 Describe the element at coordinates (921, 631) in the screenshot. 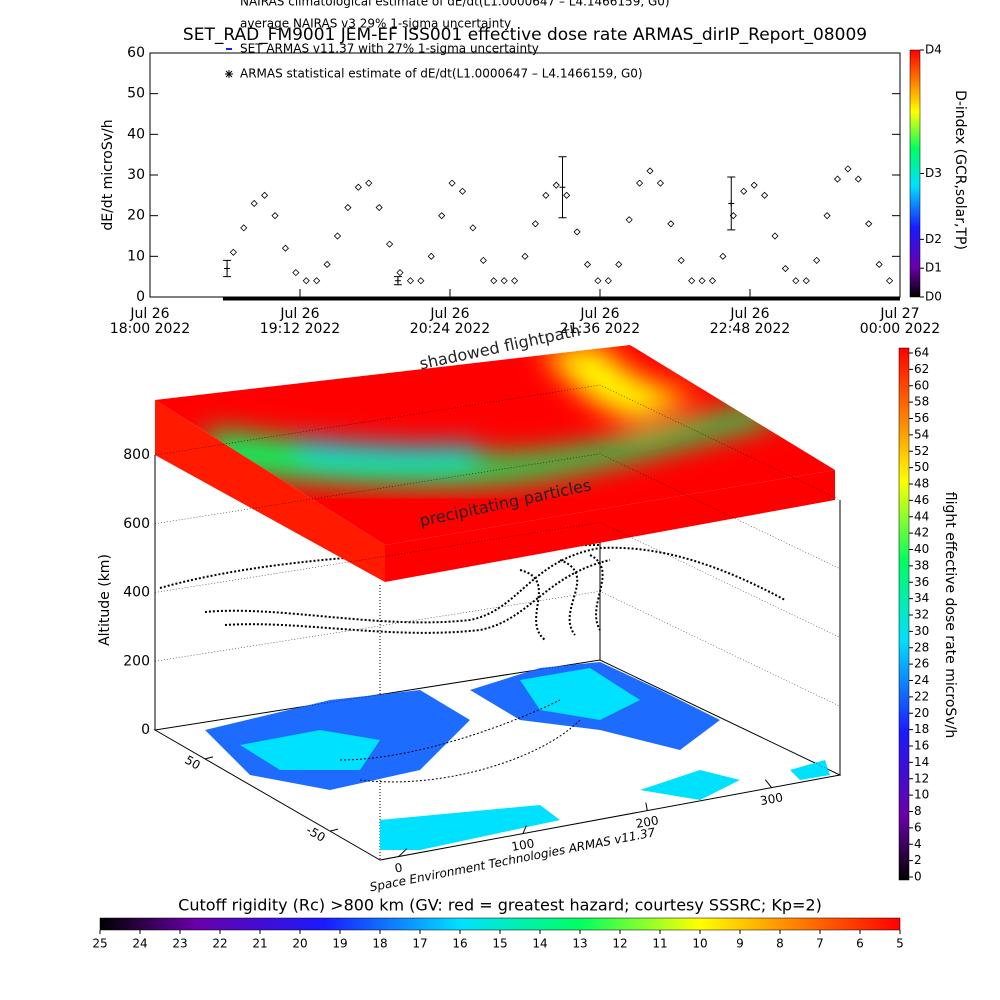

I see `colorbar-tick-label: 30` at that location.